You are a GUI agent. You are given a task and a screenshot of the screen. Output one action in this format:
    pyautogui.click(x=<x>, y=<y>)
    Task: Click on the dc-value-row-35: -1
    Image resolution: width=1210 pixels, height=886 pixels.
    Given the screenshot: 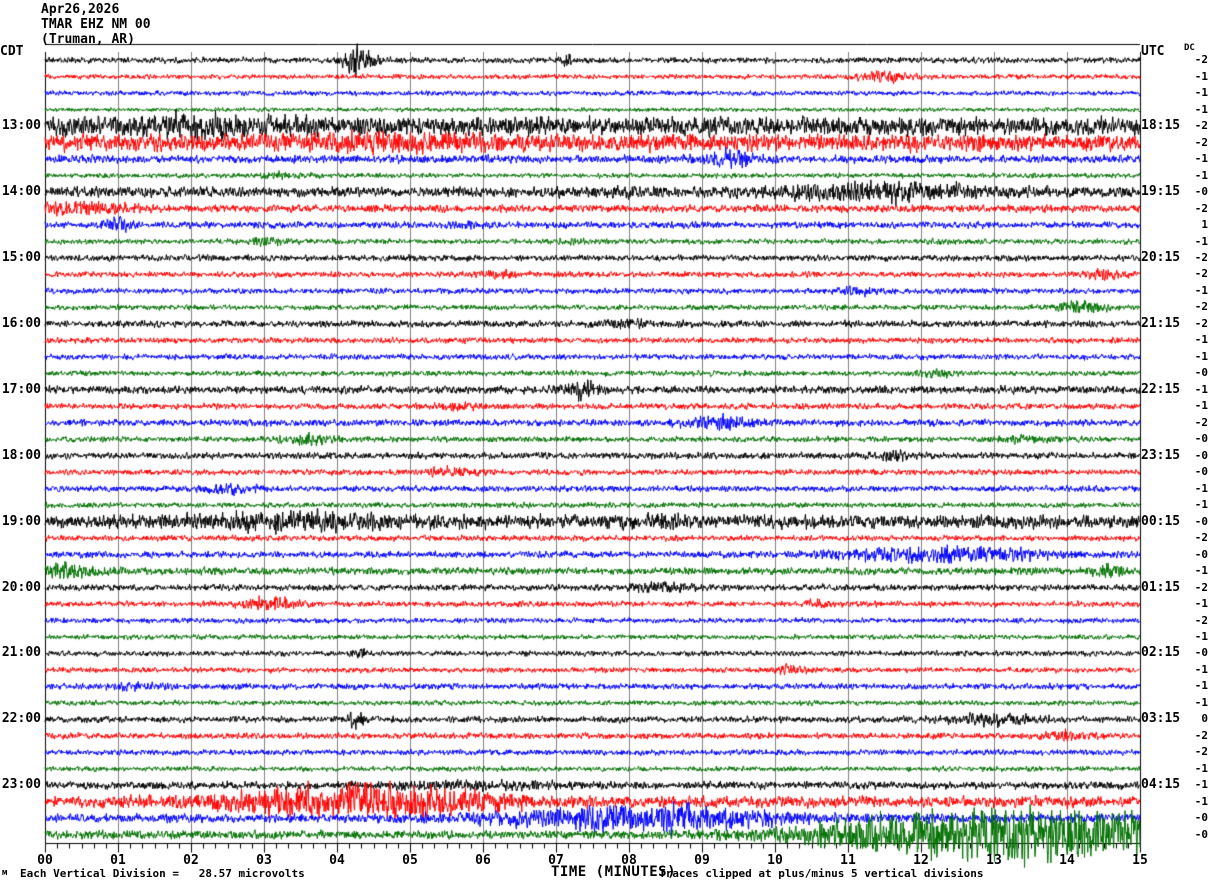 What is the action you would take?
    pyautogui.click(x=1201, y=636)
    